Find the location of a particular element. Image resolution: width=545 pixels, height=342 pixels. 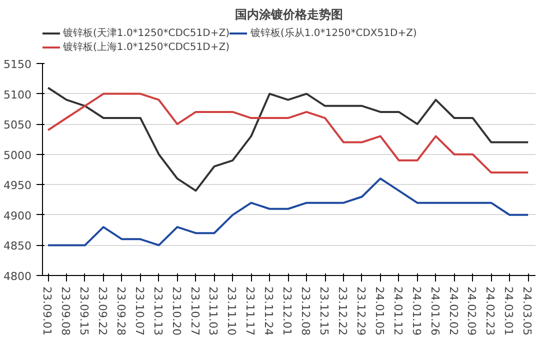

x-tick-label: 23.11.17 is located at coordinates (250, 311).